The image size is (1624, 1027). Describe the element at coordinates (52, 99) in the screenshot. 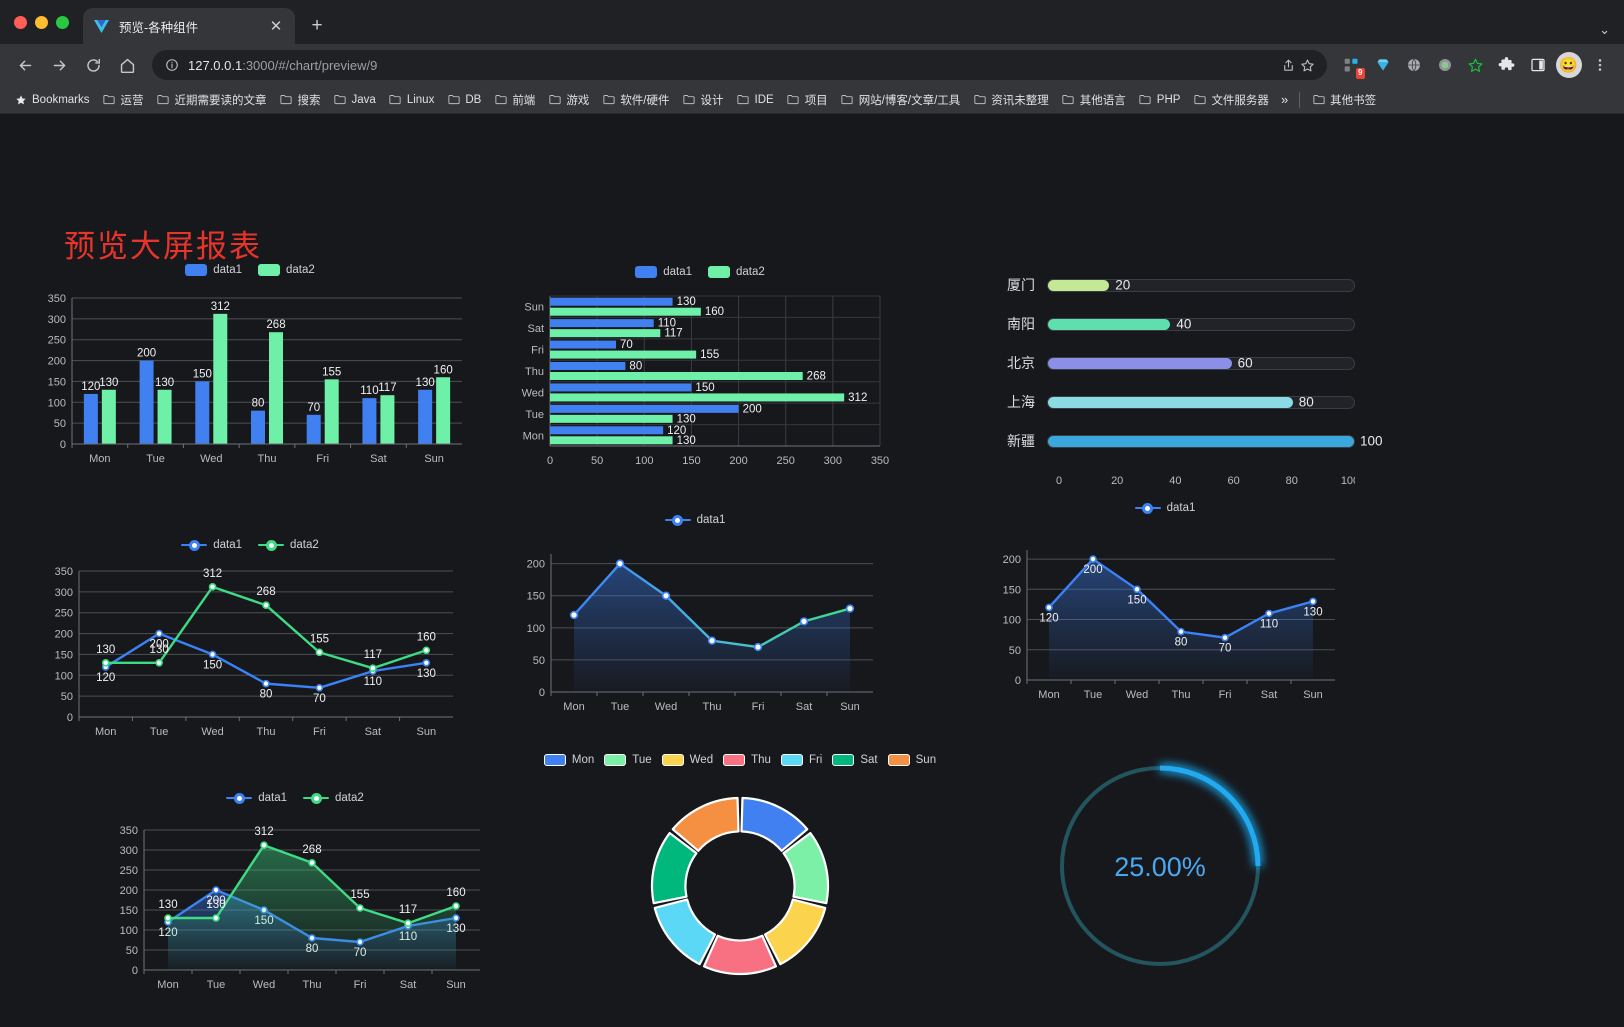

I see `bookmarks-root: Bookmarks` at that location.